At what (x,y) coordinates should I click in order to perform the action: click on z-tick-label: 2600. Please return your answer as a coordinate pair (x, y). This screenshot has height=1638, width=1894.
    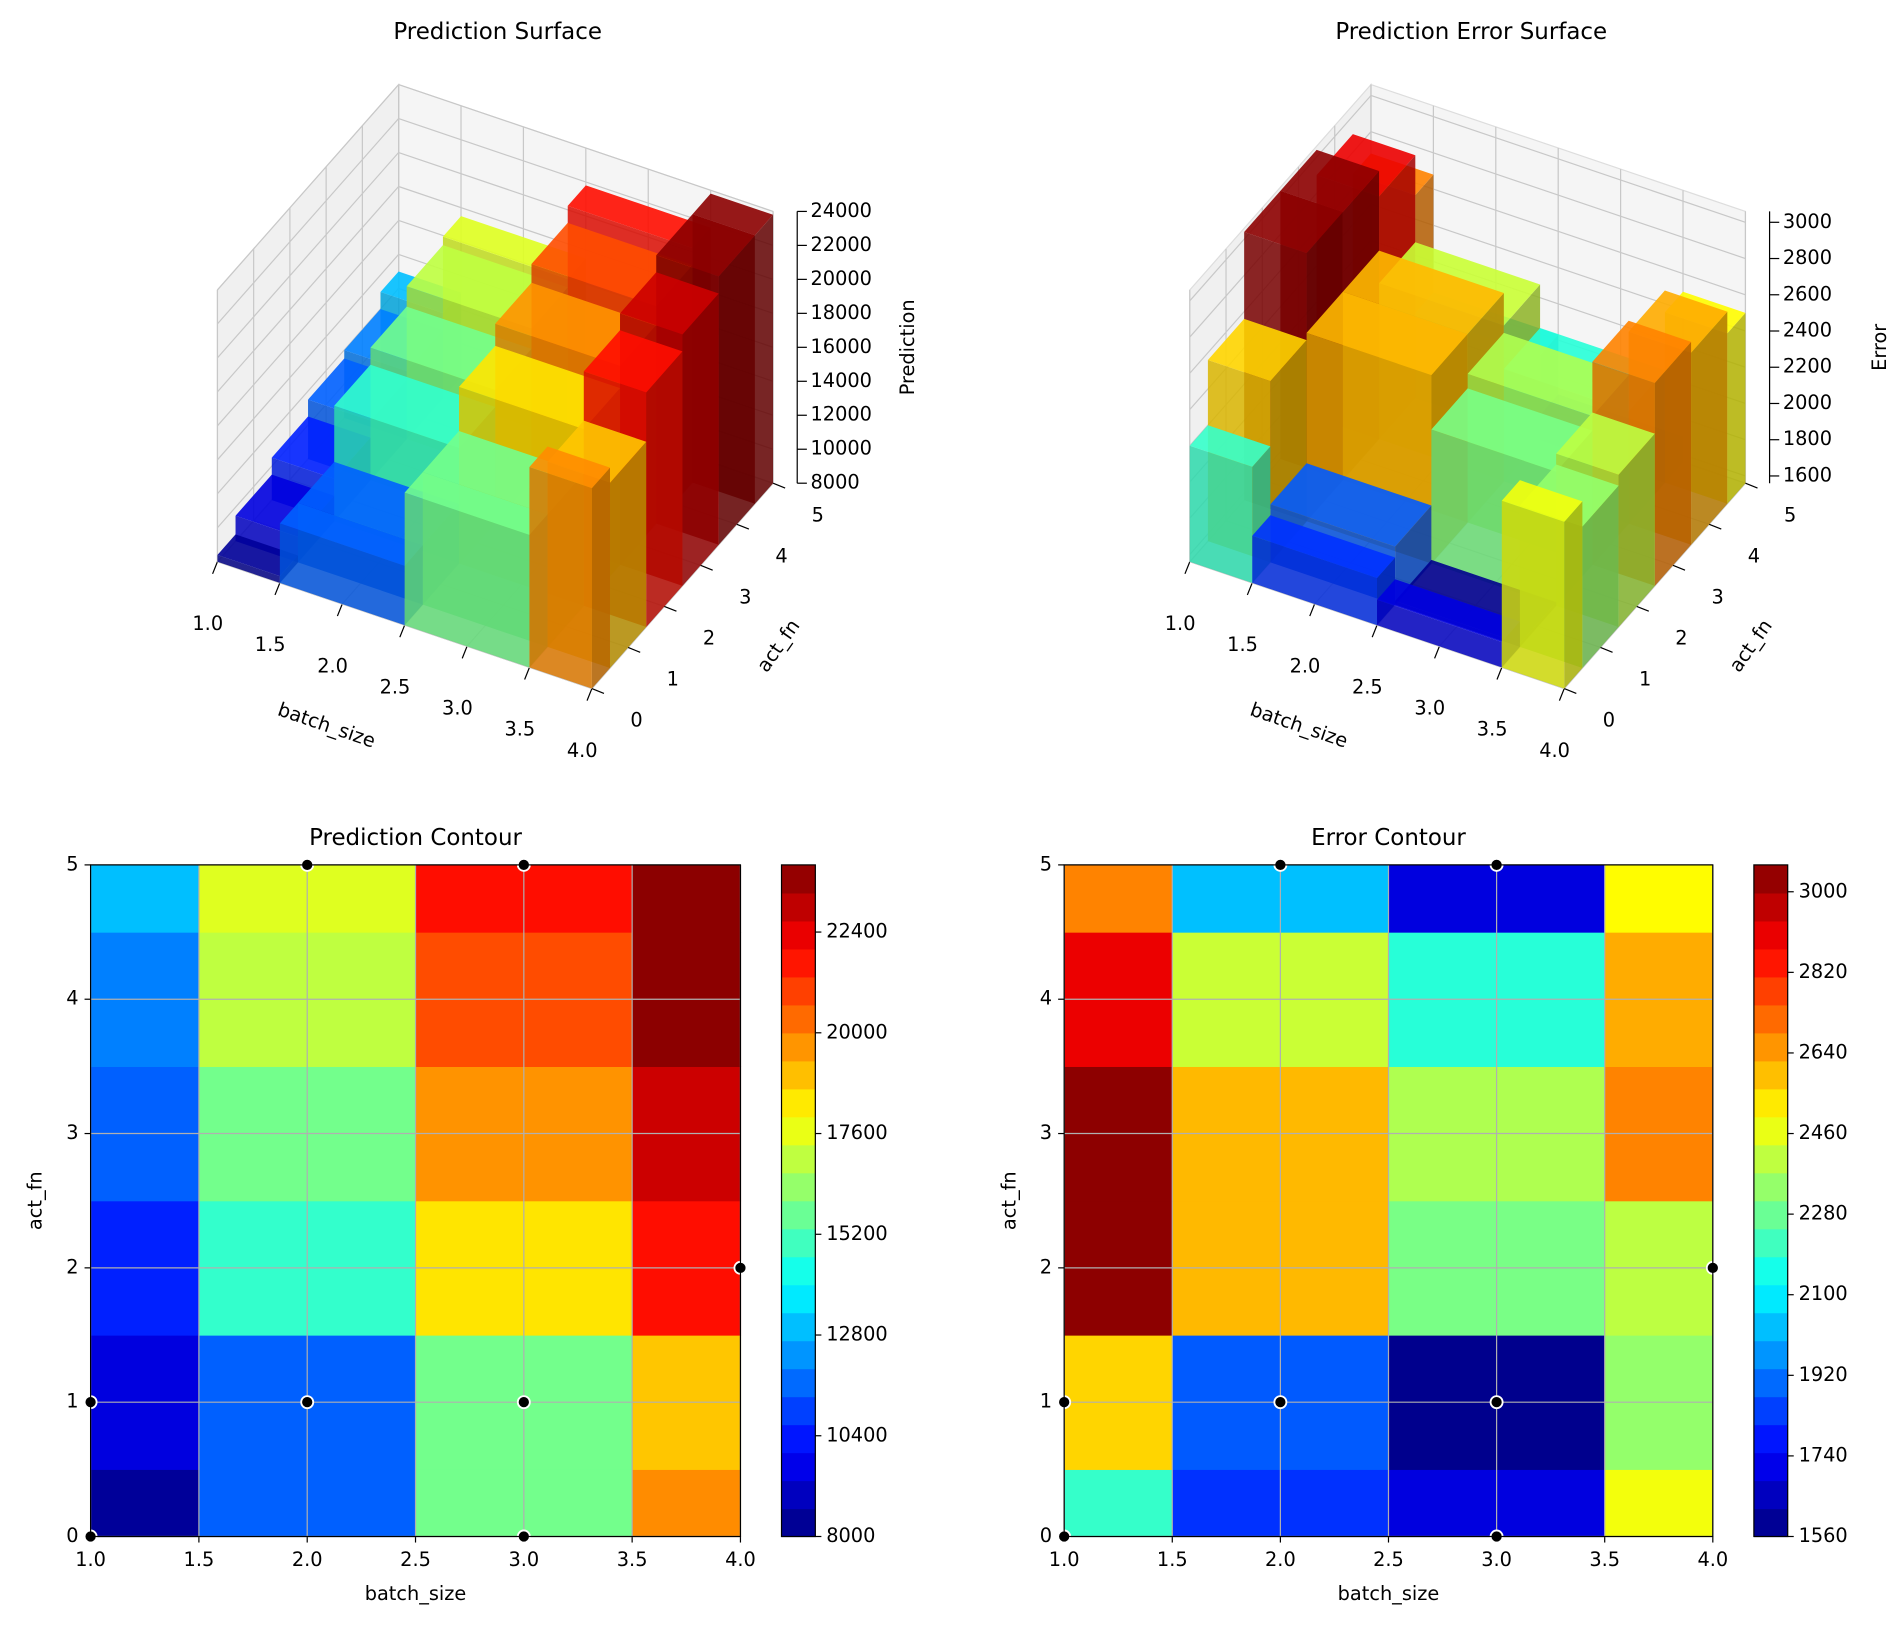
    Looking at the image, I should click on (1807, 293).